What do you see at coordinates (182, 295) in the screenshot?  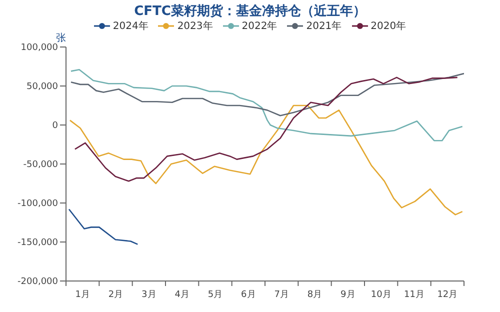 I see `x-tick-label: 4月` at bounding box center [182, 295].